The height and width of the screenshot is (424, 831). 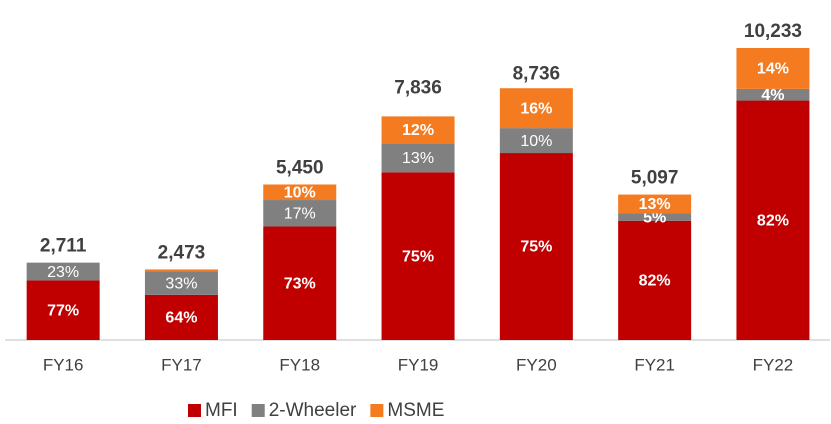 I want to click on data-label: 14%, so click(x=773, y=69).